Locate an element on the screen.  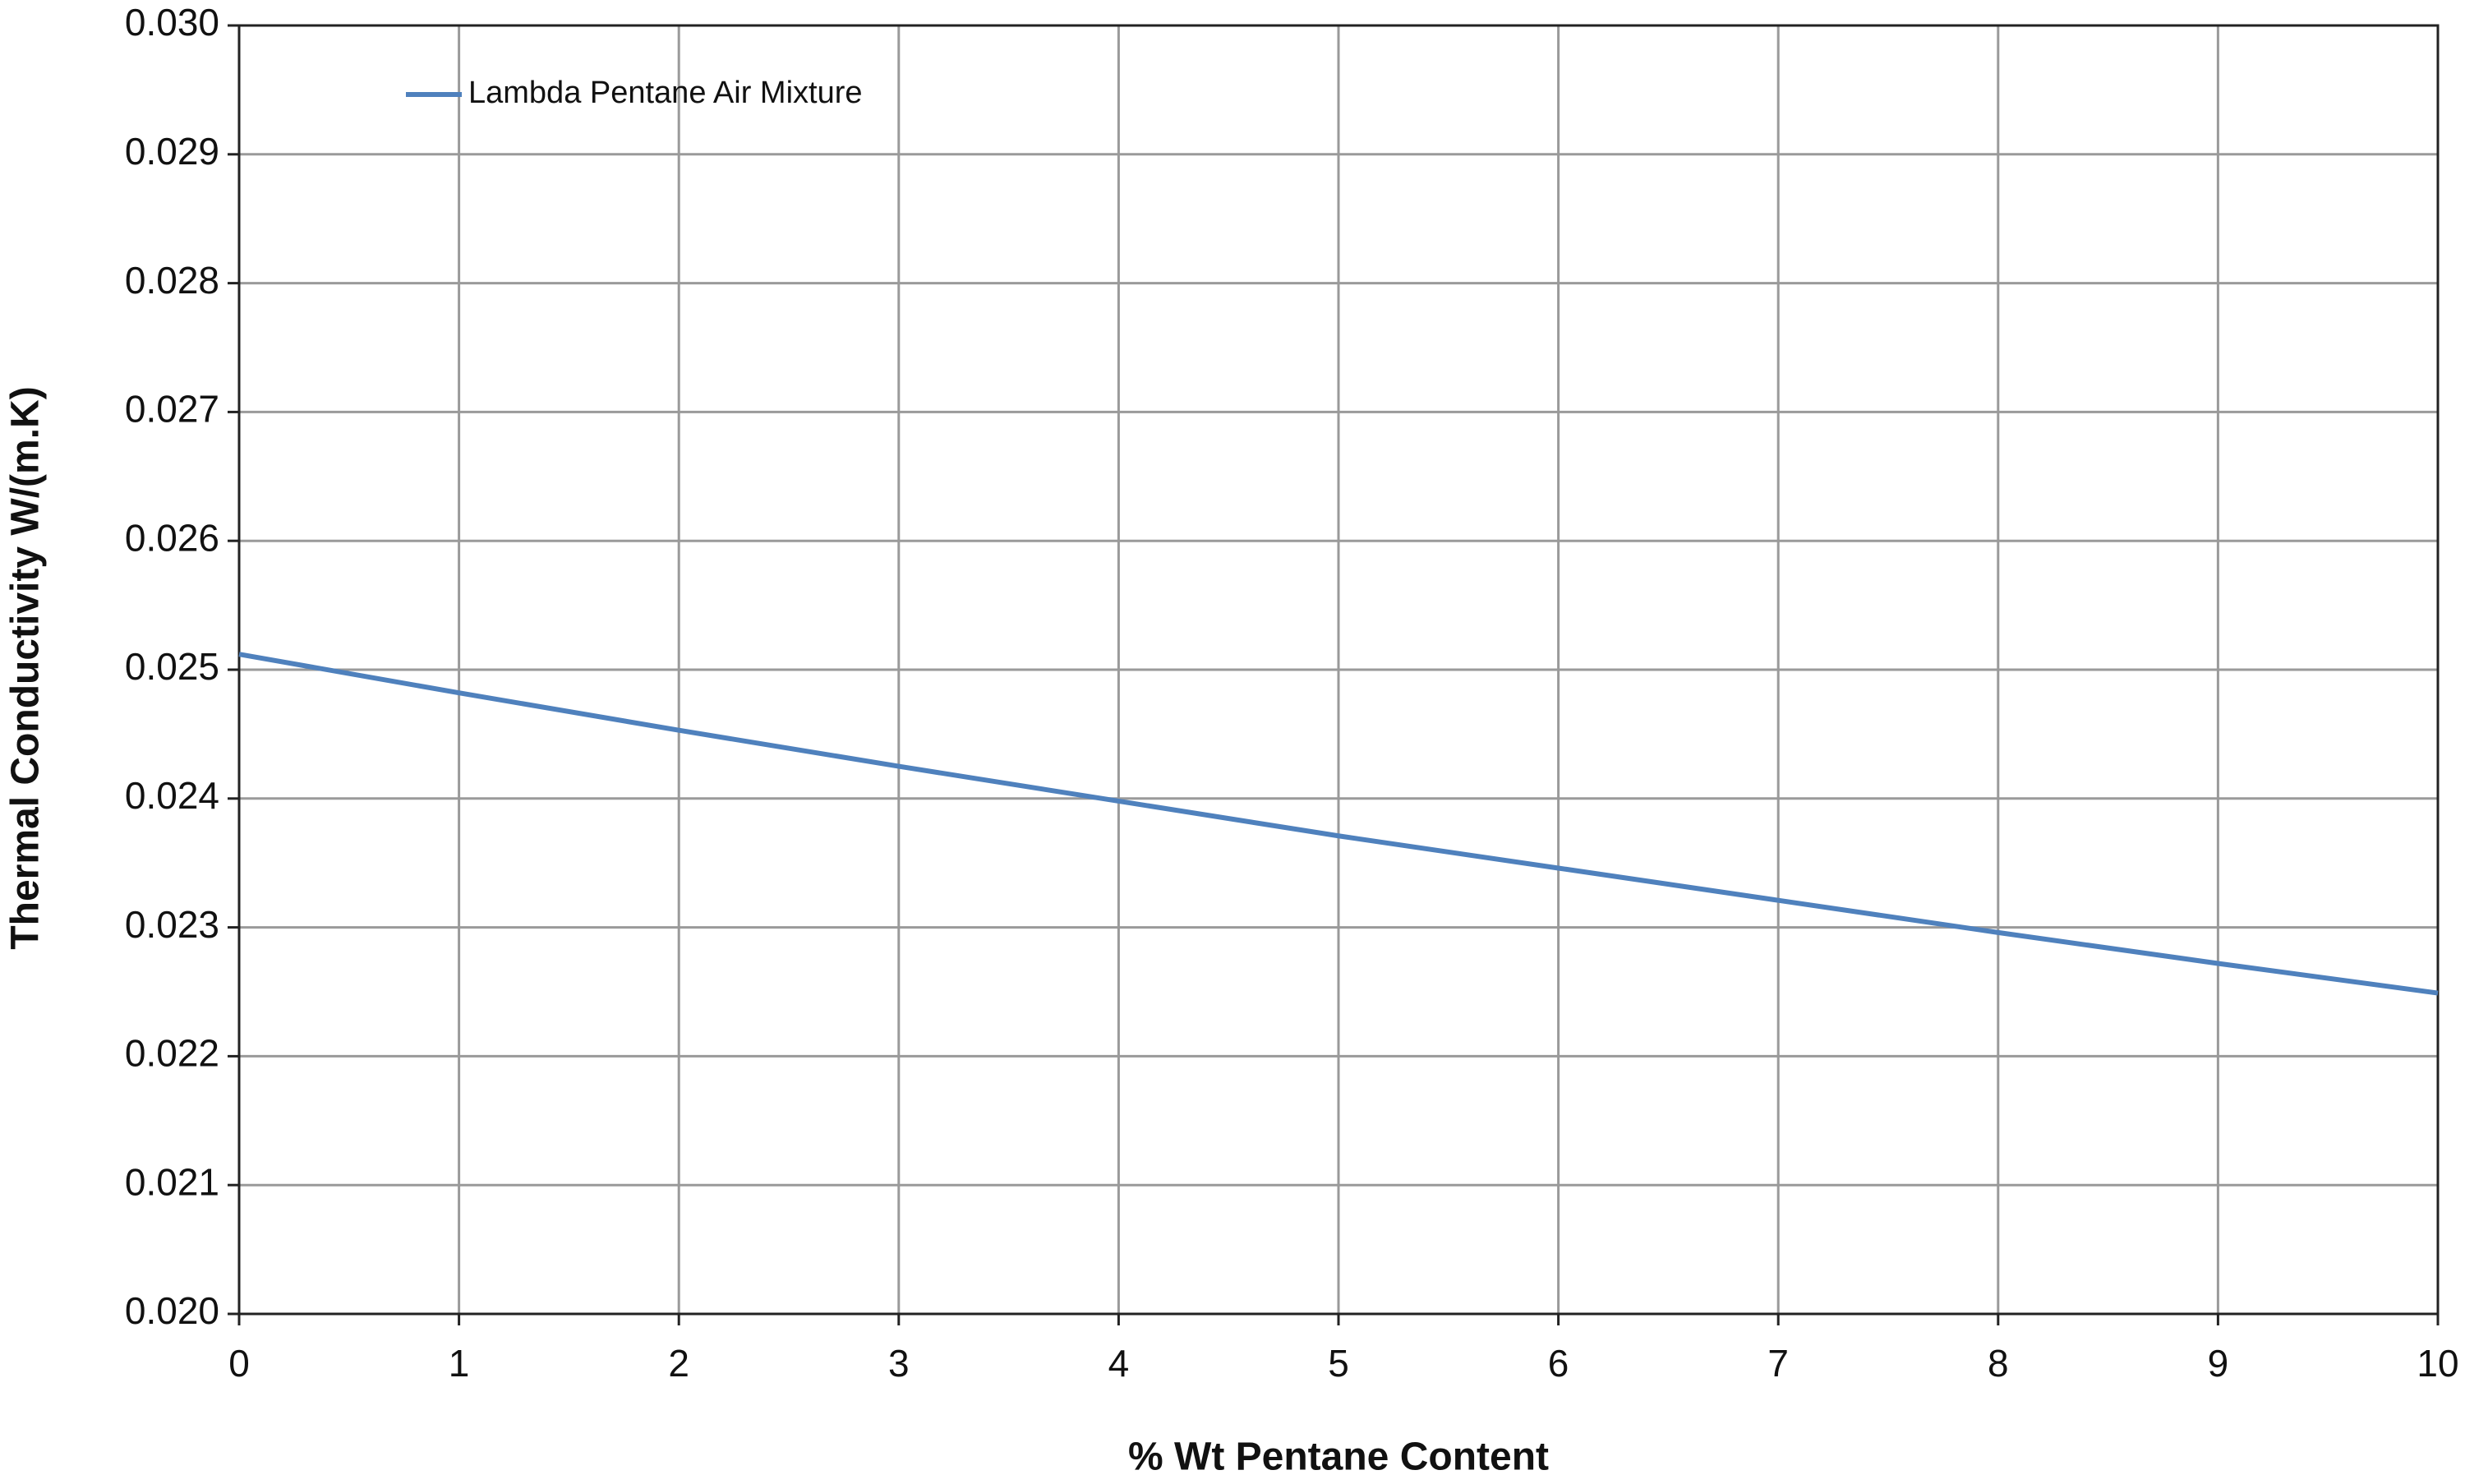
x-tick-label: 7 is located at coordinates (1778, 1363).